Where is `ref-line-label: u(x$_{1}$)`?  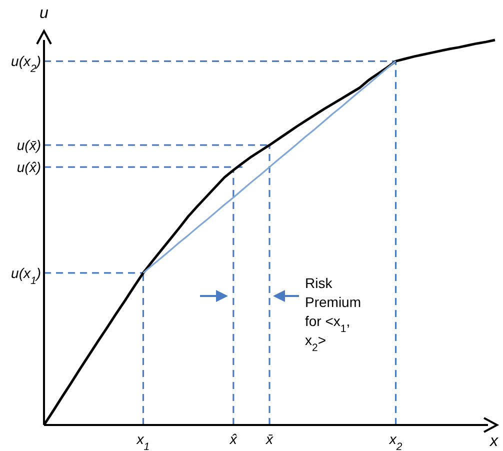
ref-line-label: u(x$_{1}$) is located at coordinates (26, 275).